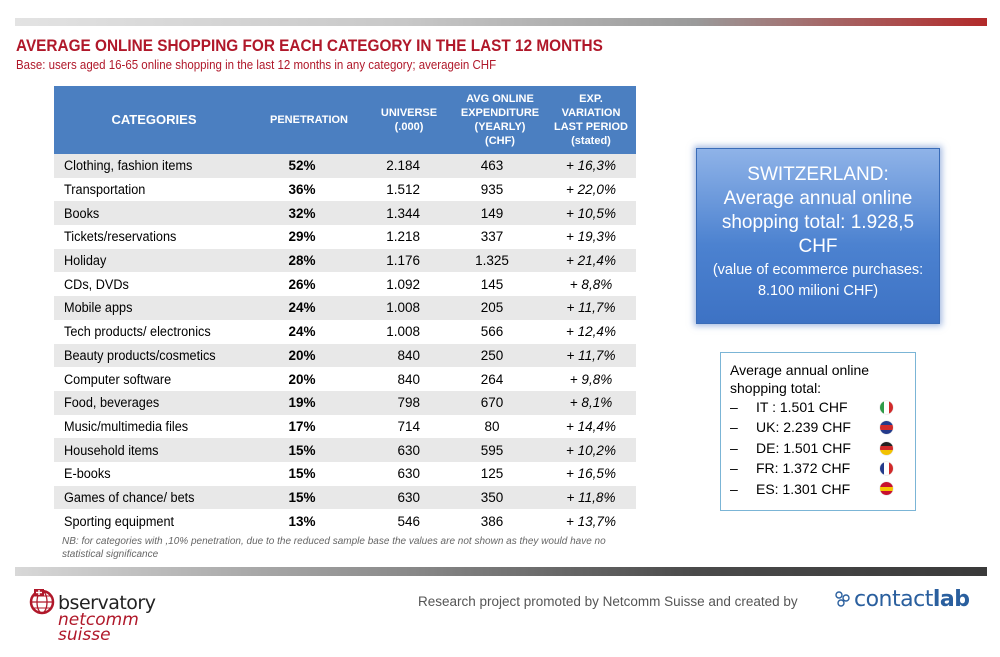 Image resolution: width=1000 pixels, height=657 pixels. I want to click on variation-cell: + 8,8%, so click(591, 284).